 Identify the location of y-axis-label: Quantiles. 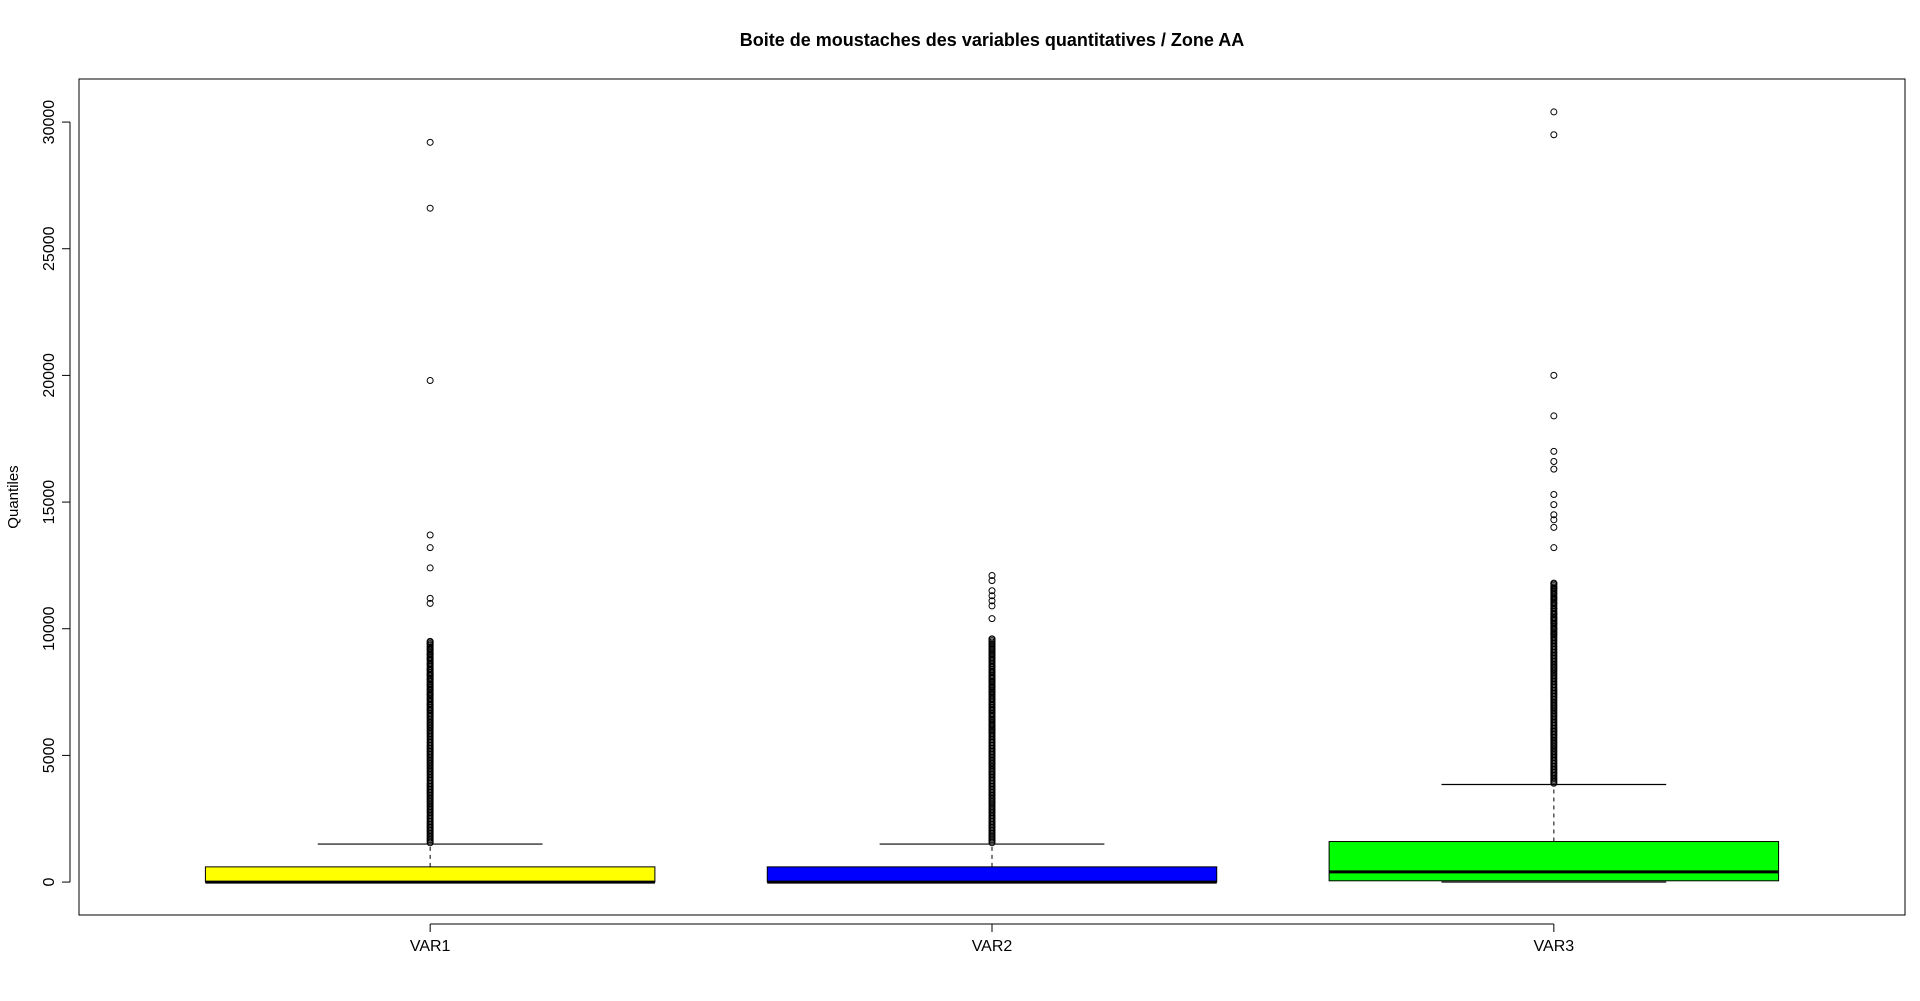
(13, 496).